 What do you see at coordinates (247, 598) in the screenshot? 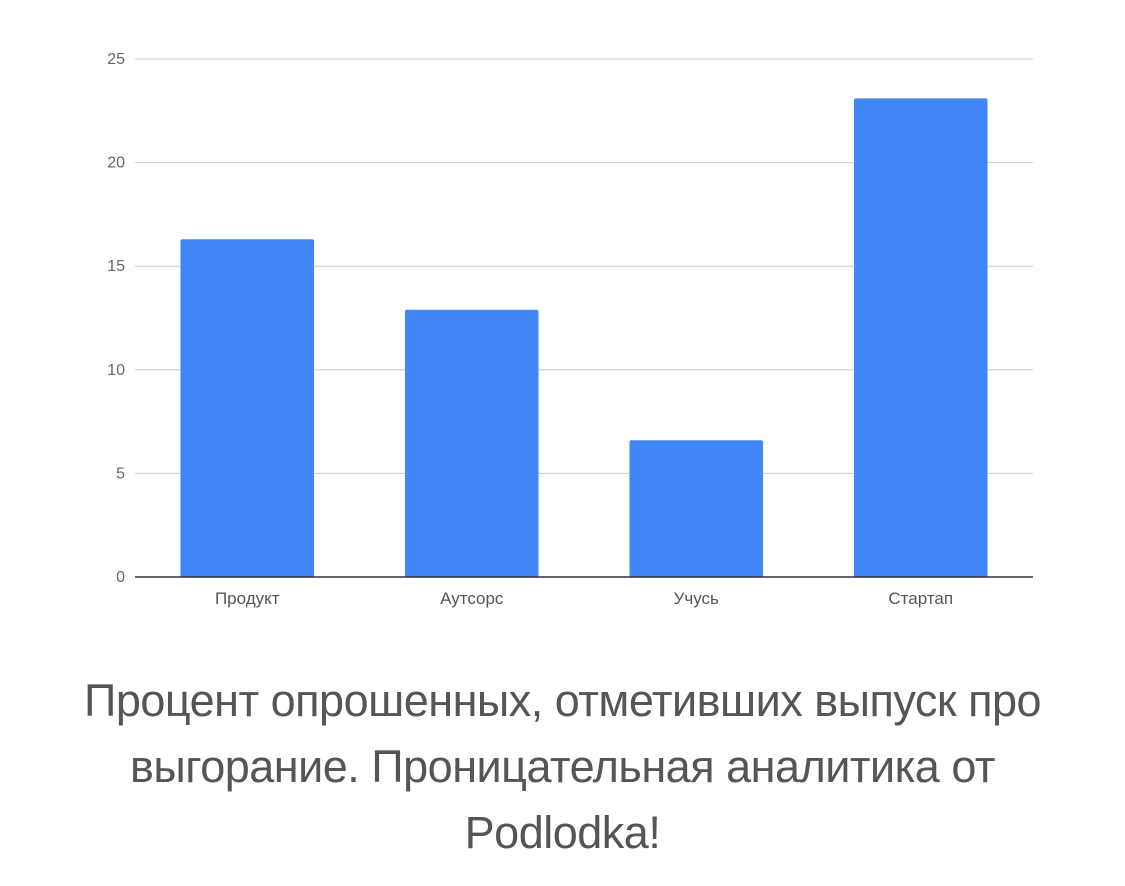
I see `x-tick-label: Продукт` at bounding box center [247, 598].